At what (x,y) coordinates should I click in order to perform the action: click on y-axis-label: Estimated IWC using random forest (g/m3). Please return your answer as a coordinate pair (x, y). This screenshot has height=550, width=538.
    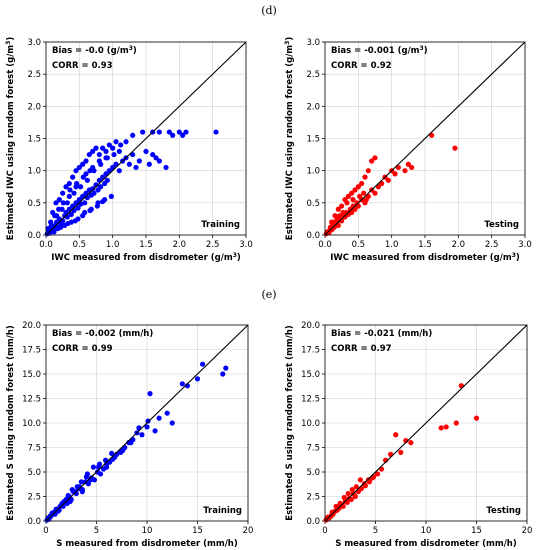
    Looking at the image, I should click on (10, 139).